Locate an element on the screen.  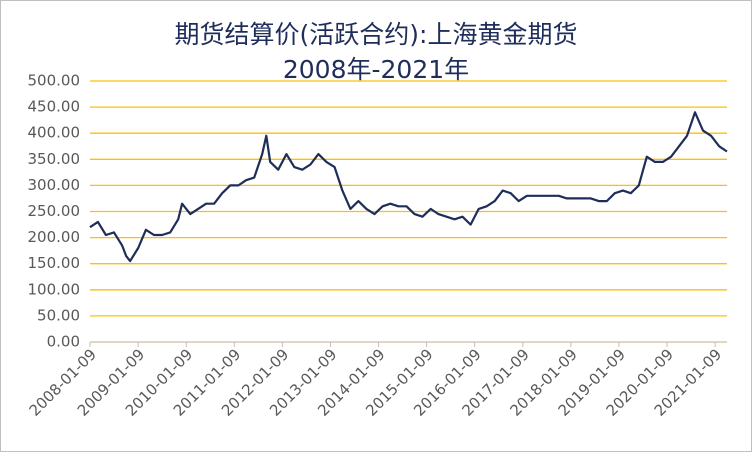
y-tick-label: 200.00 is located at coordinates (54, 237).